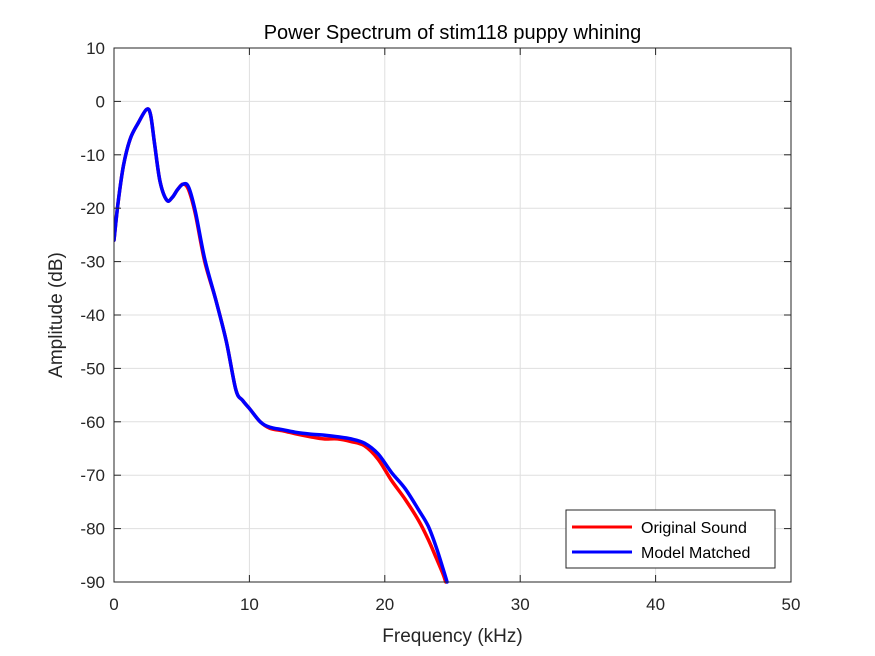 This screenshot has height=656, width=875. I want to click on y-tick-label: 10, so click(95, 48).